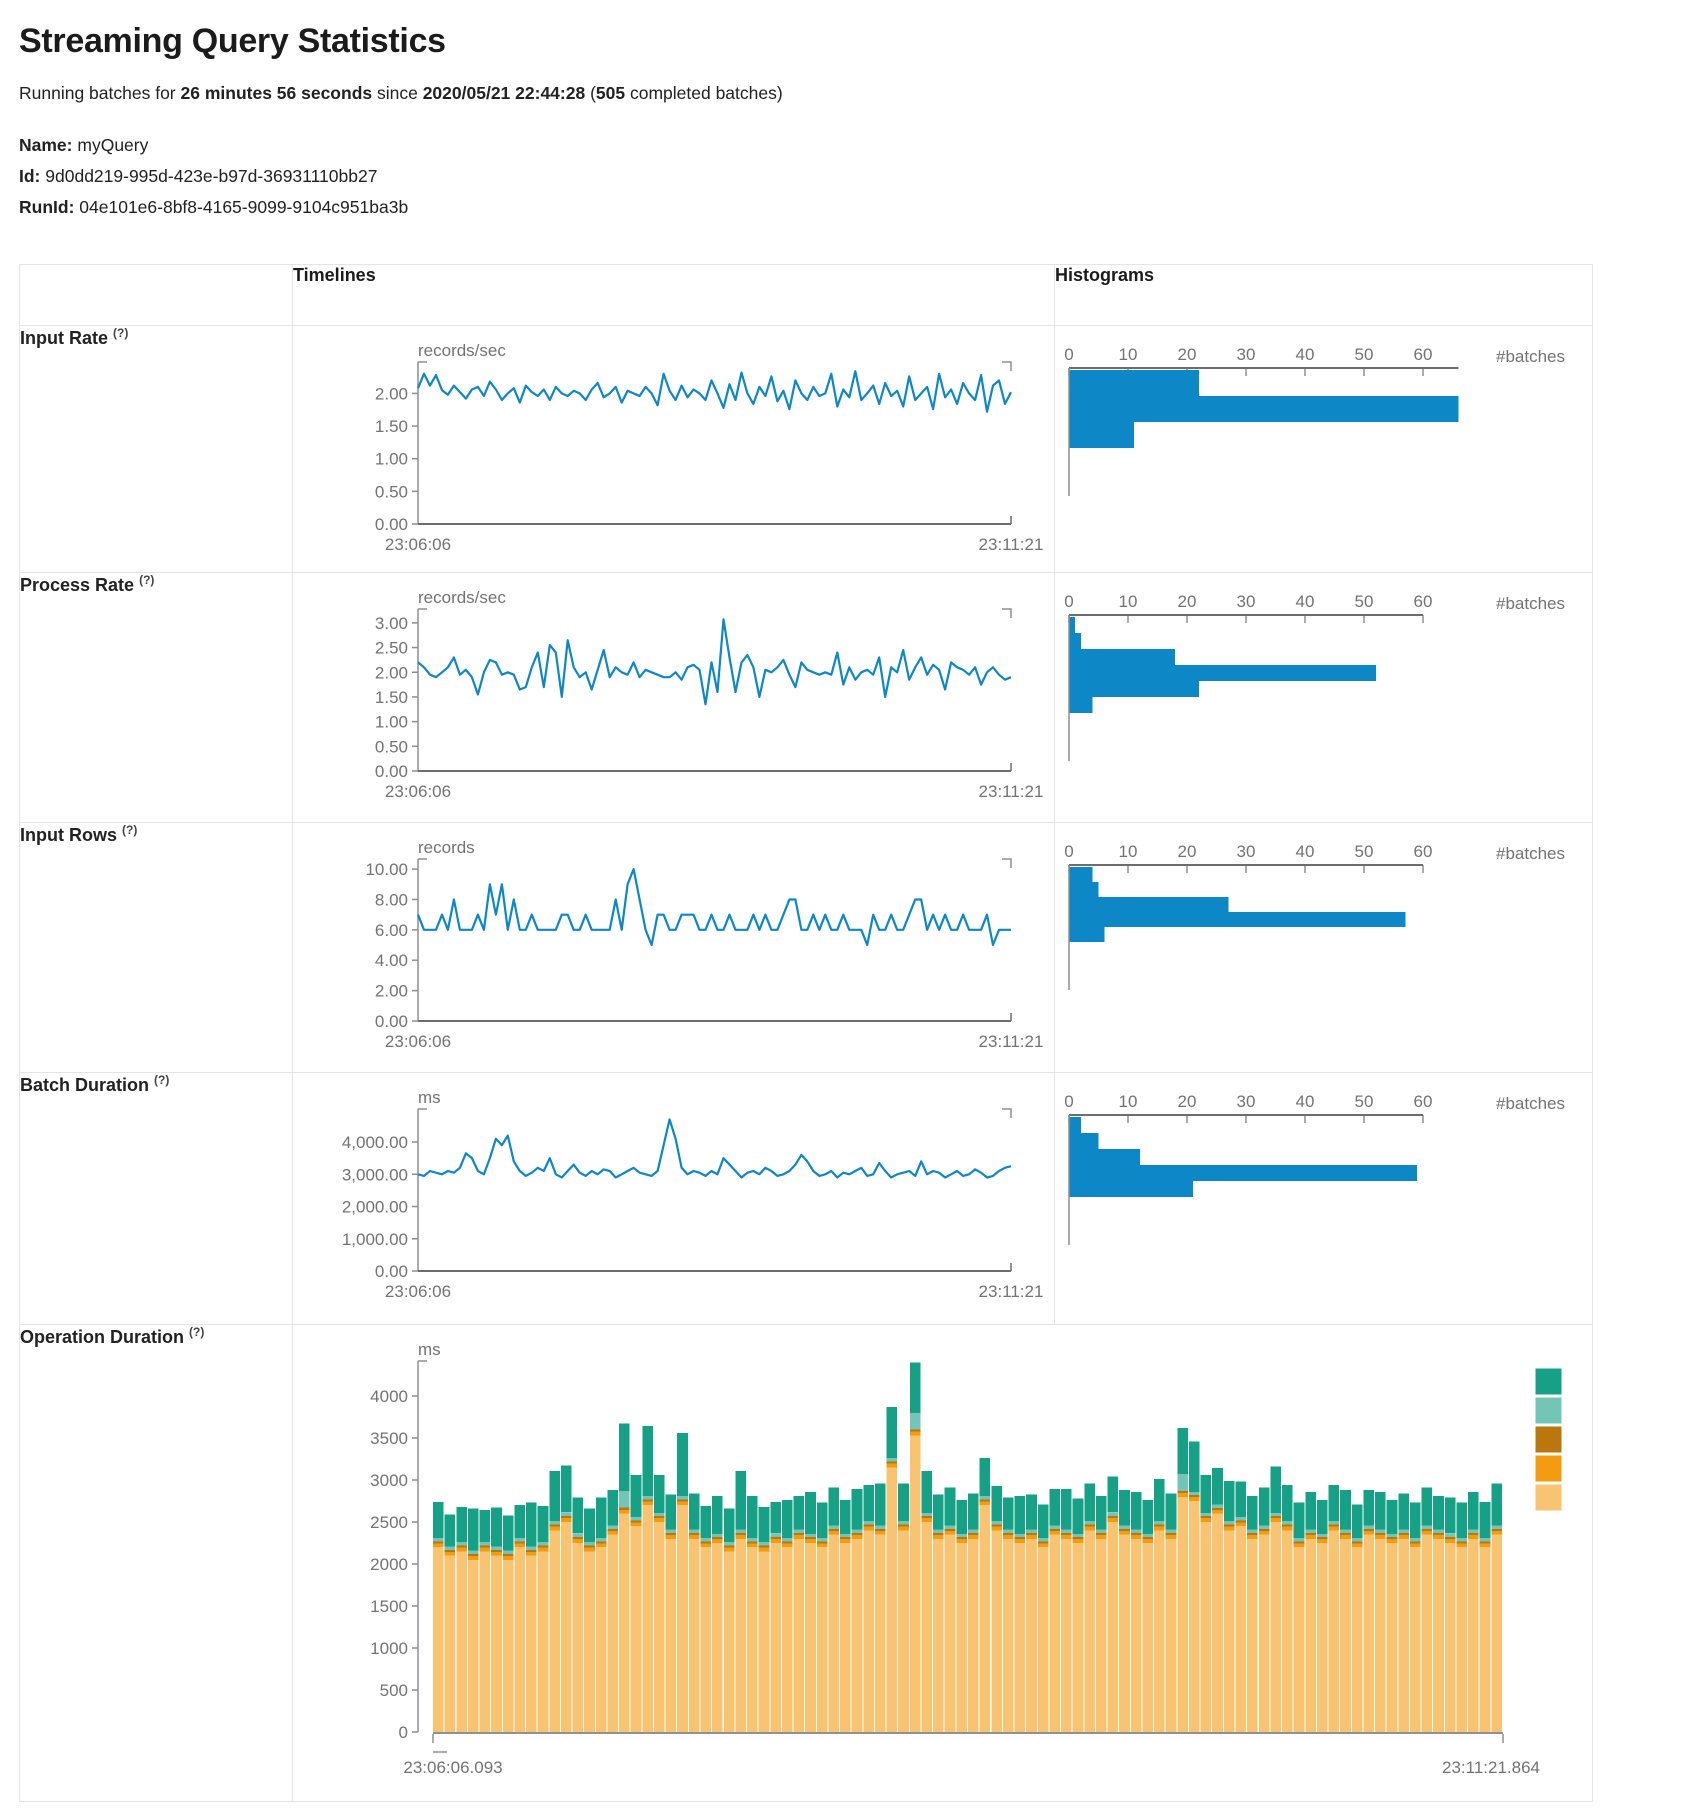  Describe the element at coordinates (391, 623) in the screenshot. I see `svg-text: 3.00` at that location.